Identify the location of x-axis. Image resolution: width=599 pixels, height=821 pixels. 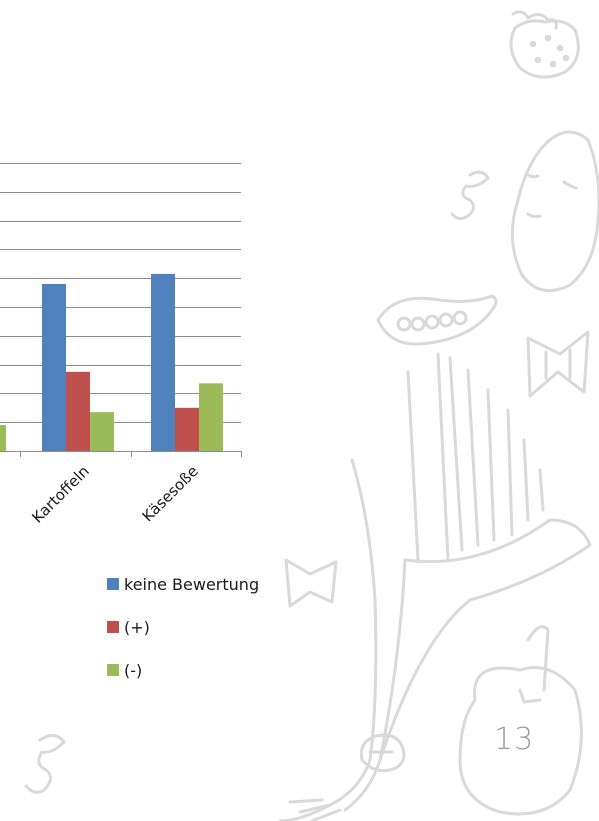
(121, 454).